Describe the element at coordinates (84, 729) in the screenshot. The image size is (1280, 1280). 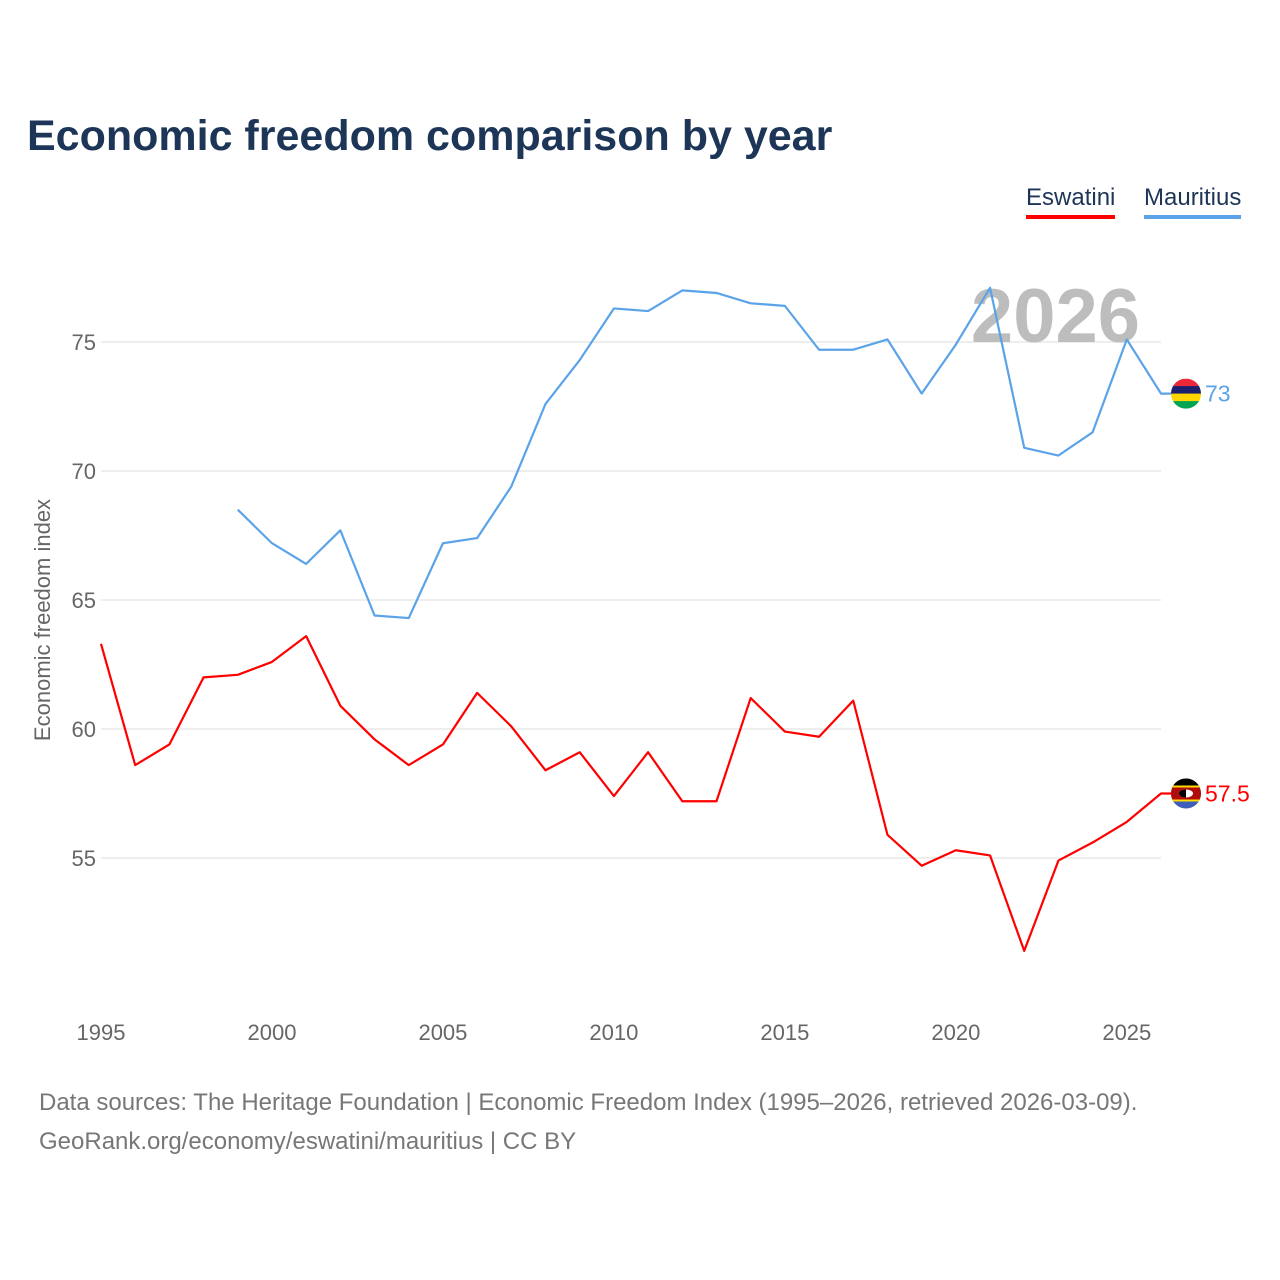
I see `y-tick-label: 60` at that location.